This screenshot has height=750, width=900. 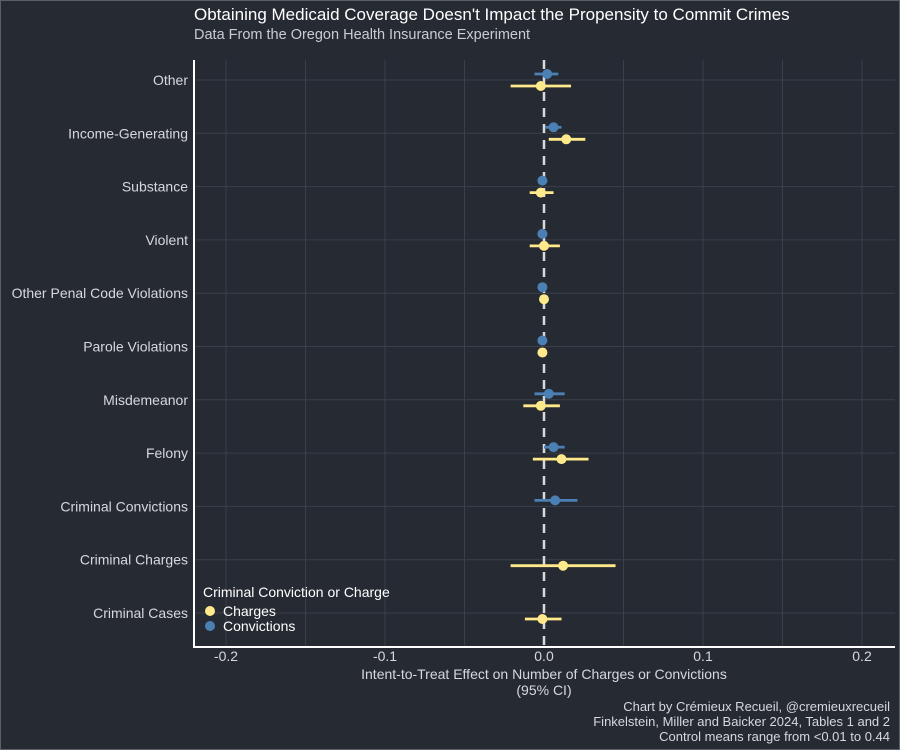 I want to click on category-label: Criminal Cases, so click(x=140, y=613).